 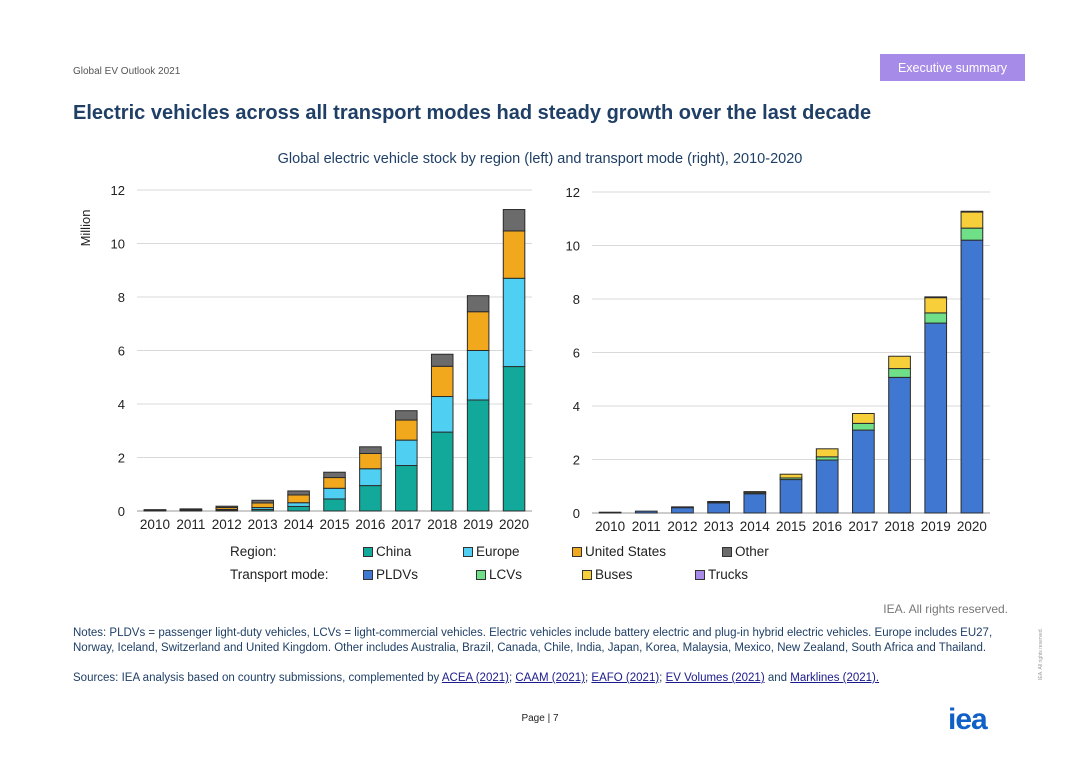 What do you see at coordinates (387, 551) in the screenshot?
I see `legend-item-china: China` at bounding box center [387, 551].